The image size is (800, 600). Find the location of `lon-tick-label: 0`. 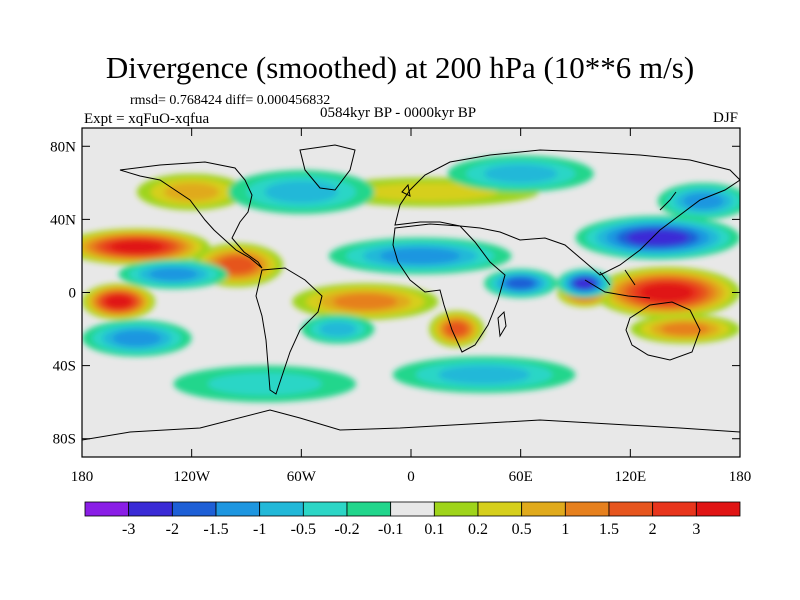

lon-tick-label: 0 is located at coordinates (411, 477).